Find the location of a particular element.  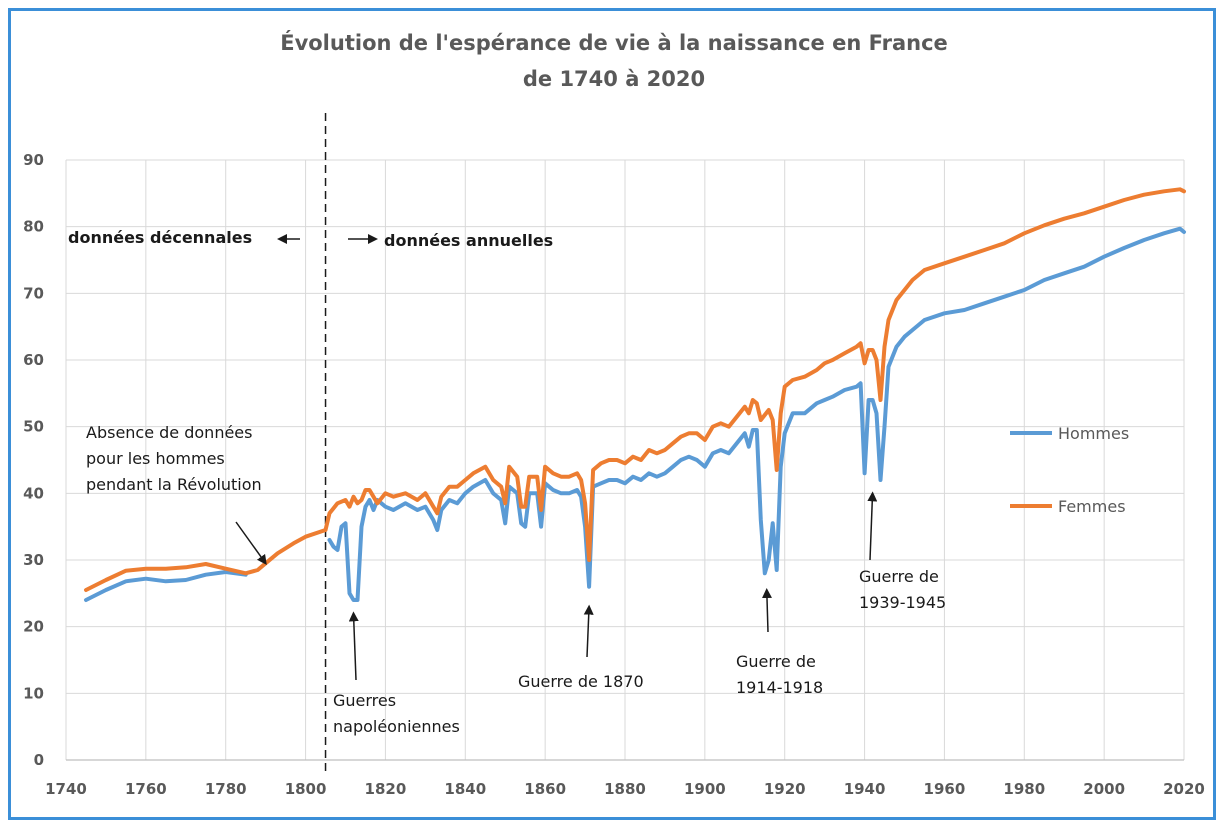

y-axis-ticks: 0 10 20 30 40 50 60 70 80 90 is located at coordinates (33, 460).